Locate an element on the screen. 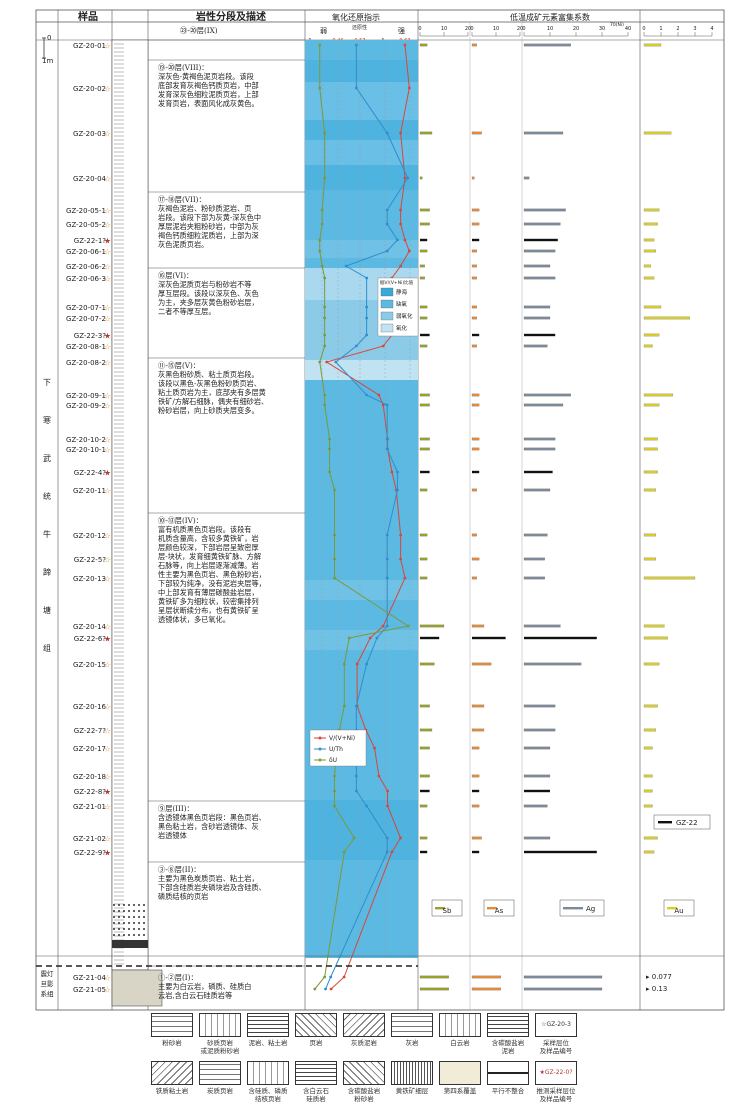 The image size is (739, 1112). sample-label: GZ-20-06-1 is located at coordinates (86, 252).